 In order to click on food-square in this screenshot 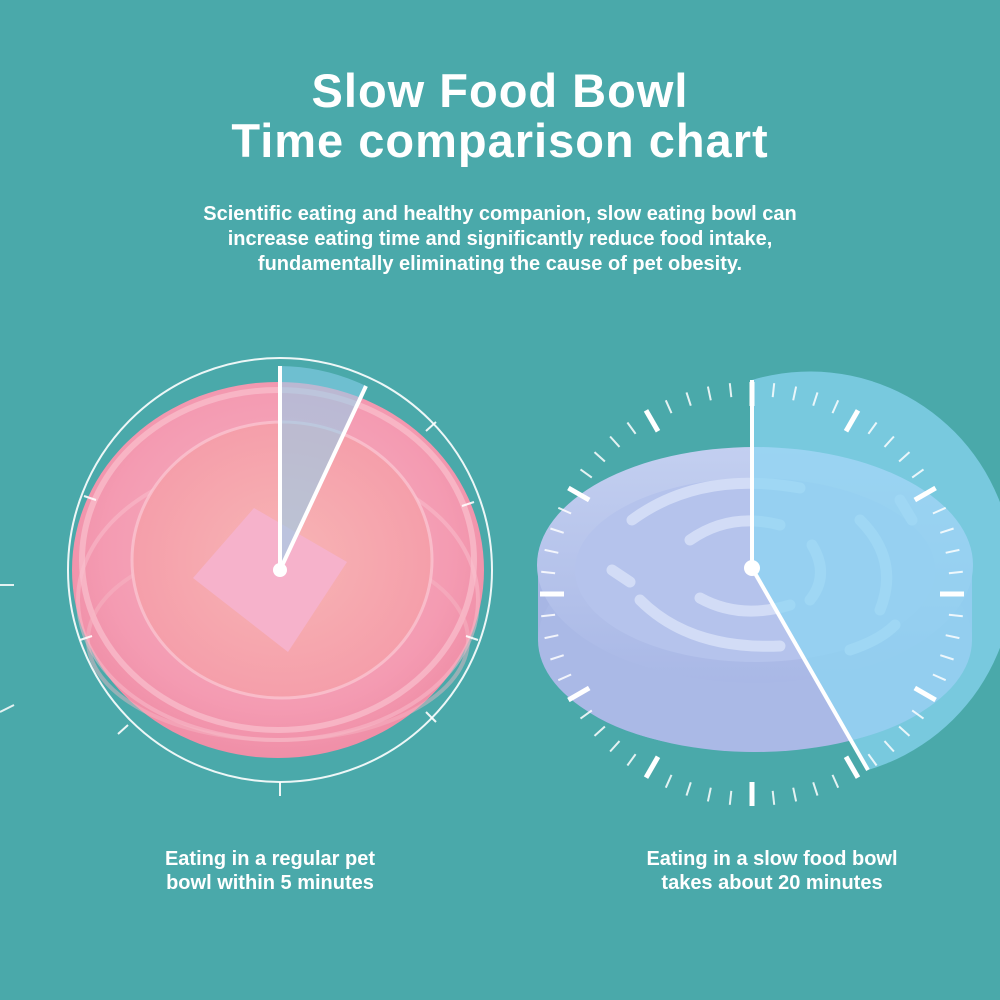, I will do `click(270, 580)`.